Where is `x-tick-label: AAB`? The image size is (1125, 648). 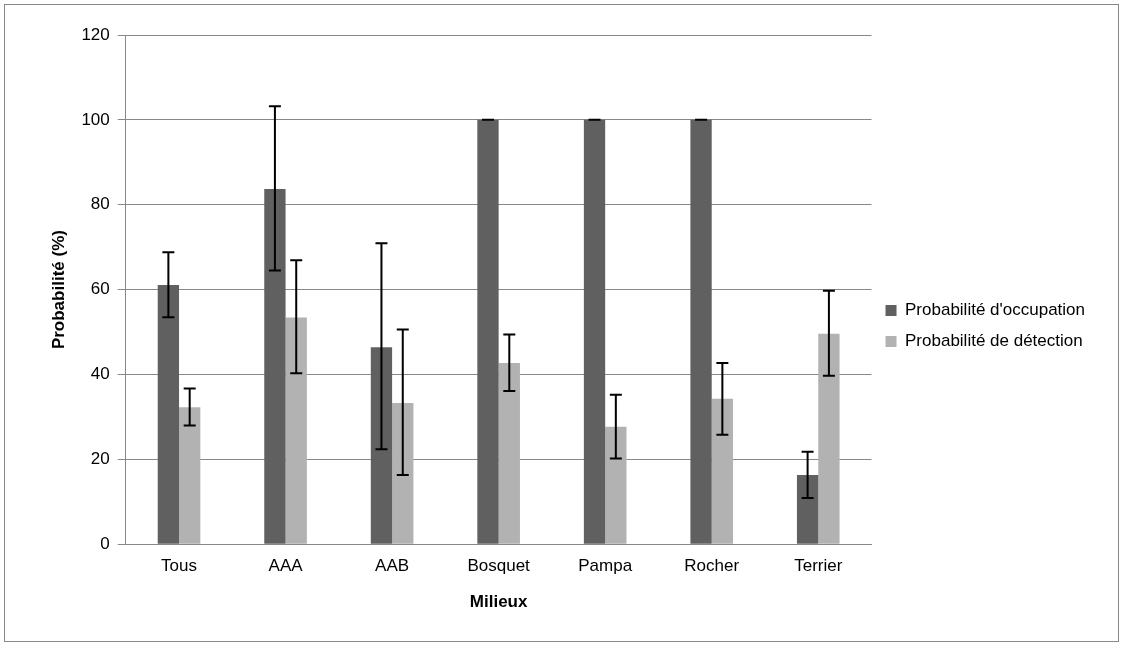
x-tick-label: AAB is located at coordinates (392, 566).